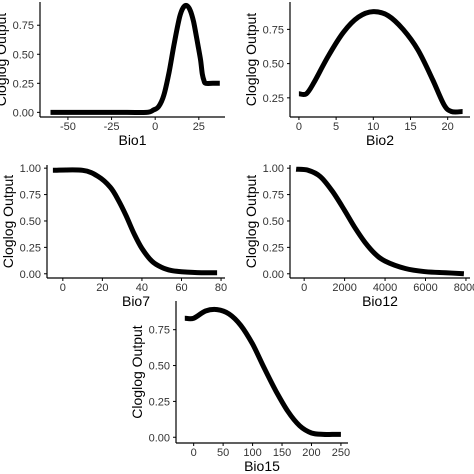  Describe the element at coordinates (251, 60) in the screenshot. I see `panel-2-y-axis-label: Cloglog Output` at that location.